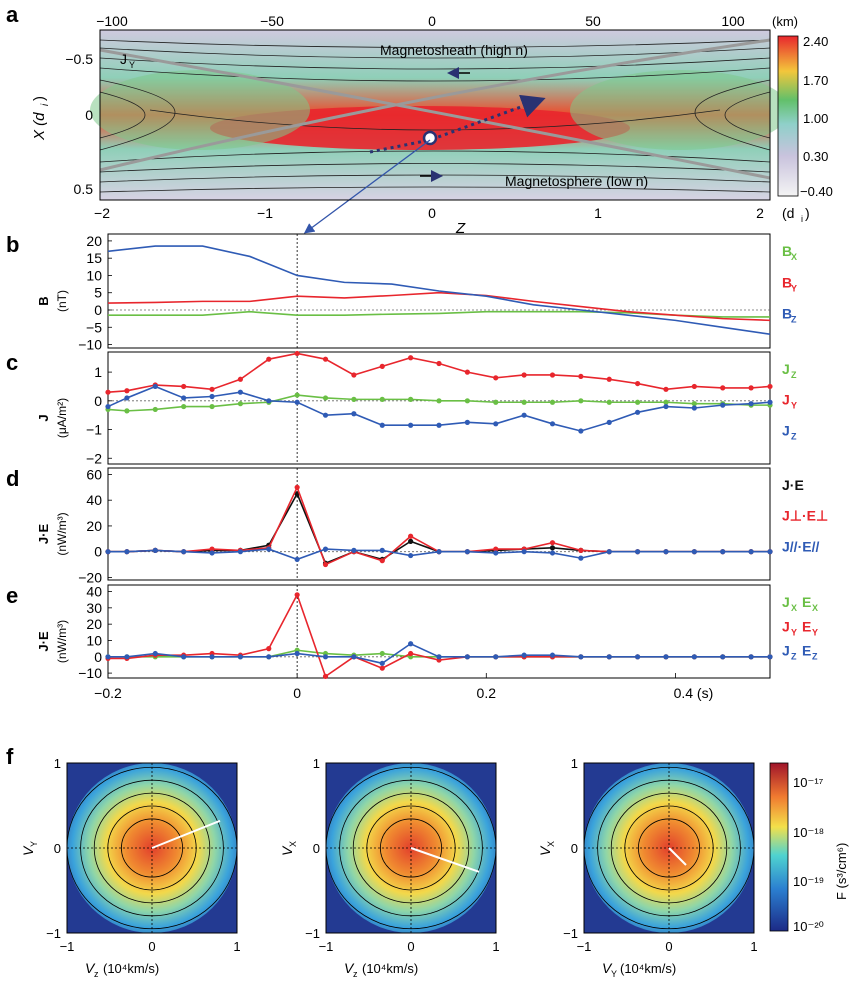 This screenshot has height=996, width=852. I want to click on jy-map-green-right, so click(680, 110).